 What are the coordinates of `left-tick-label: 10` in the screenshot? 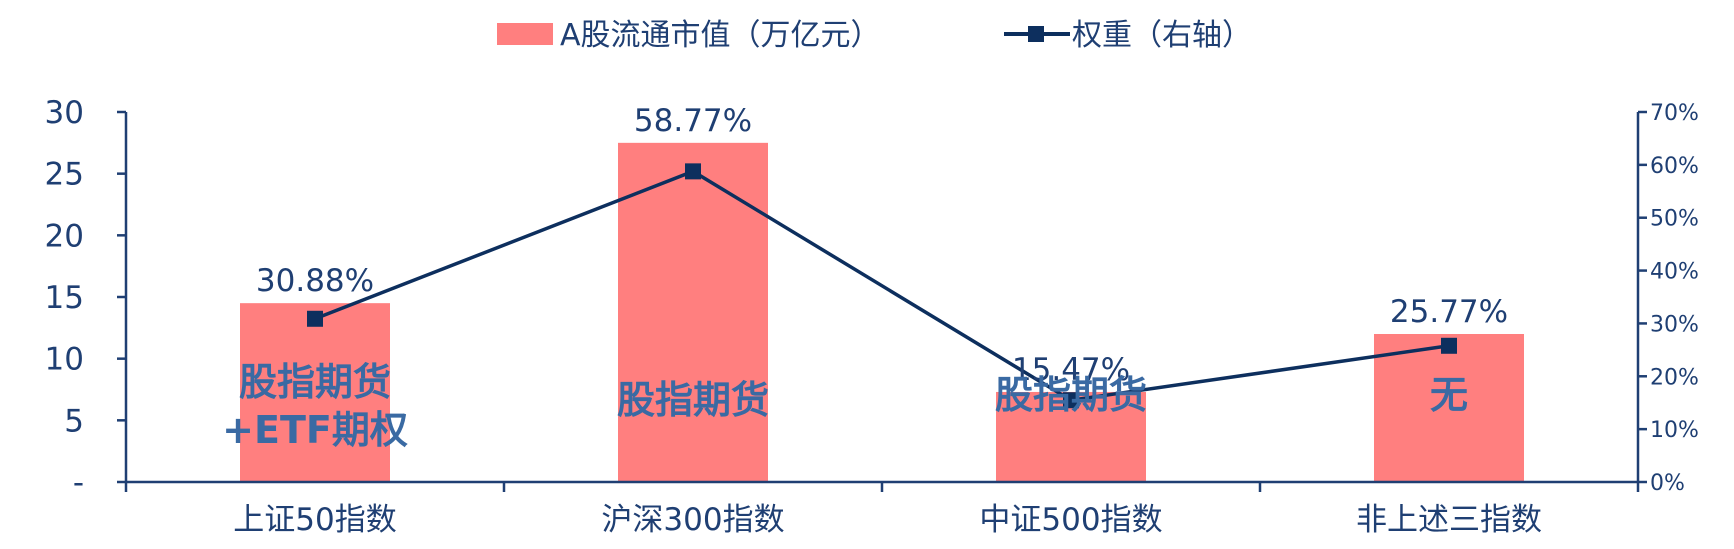 It's located at (64, 360).